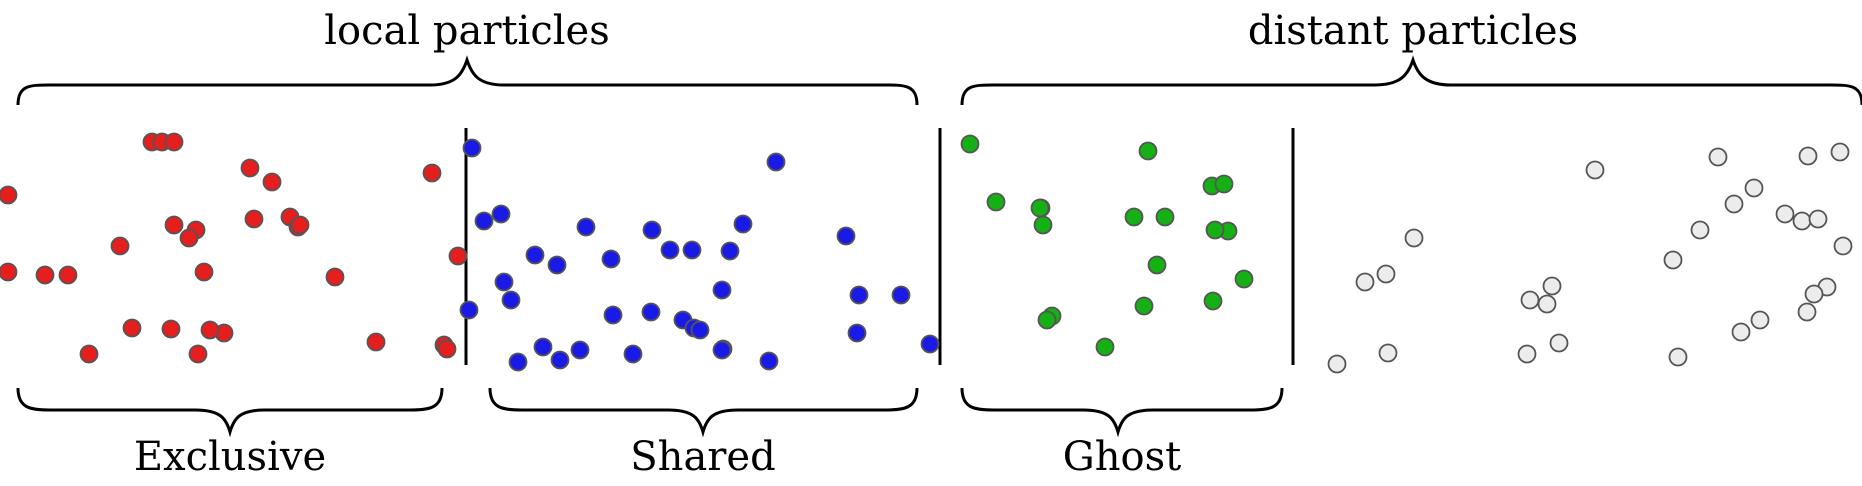 The height and width of the screenshot is (486, 1862). I want to click on ghost-brace, so click(1122, 412).